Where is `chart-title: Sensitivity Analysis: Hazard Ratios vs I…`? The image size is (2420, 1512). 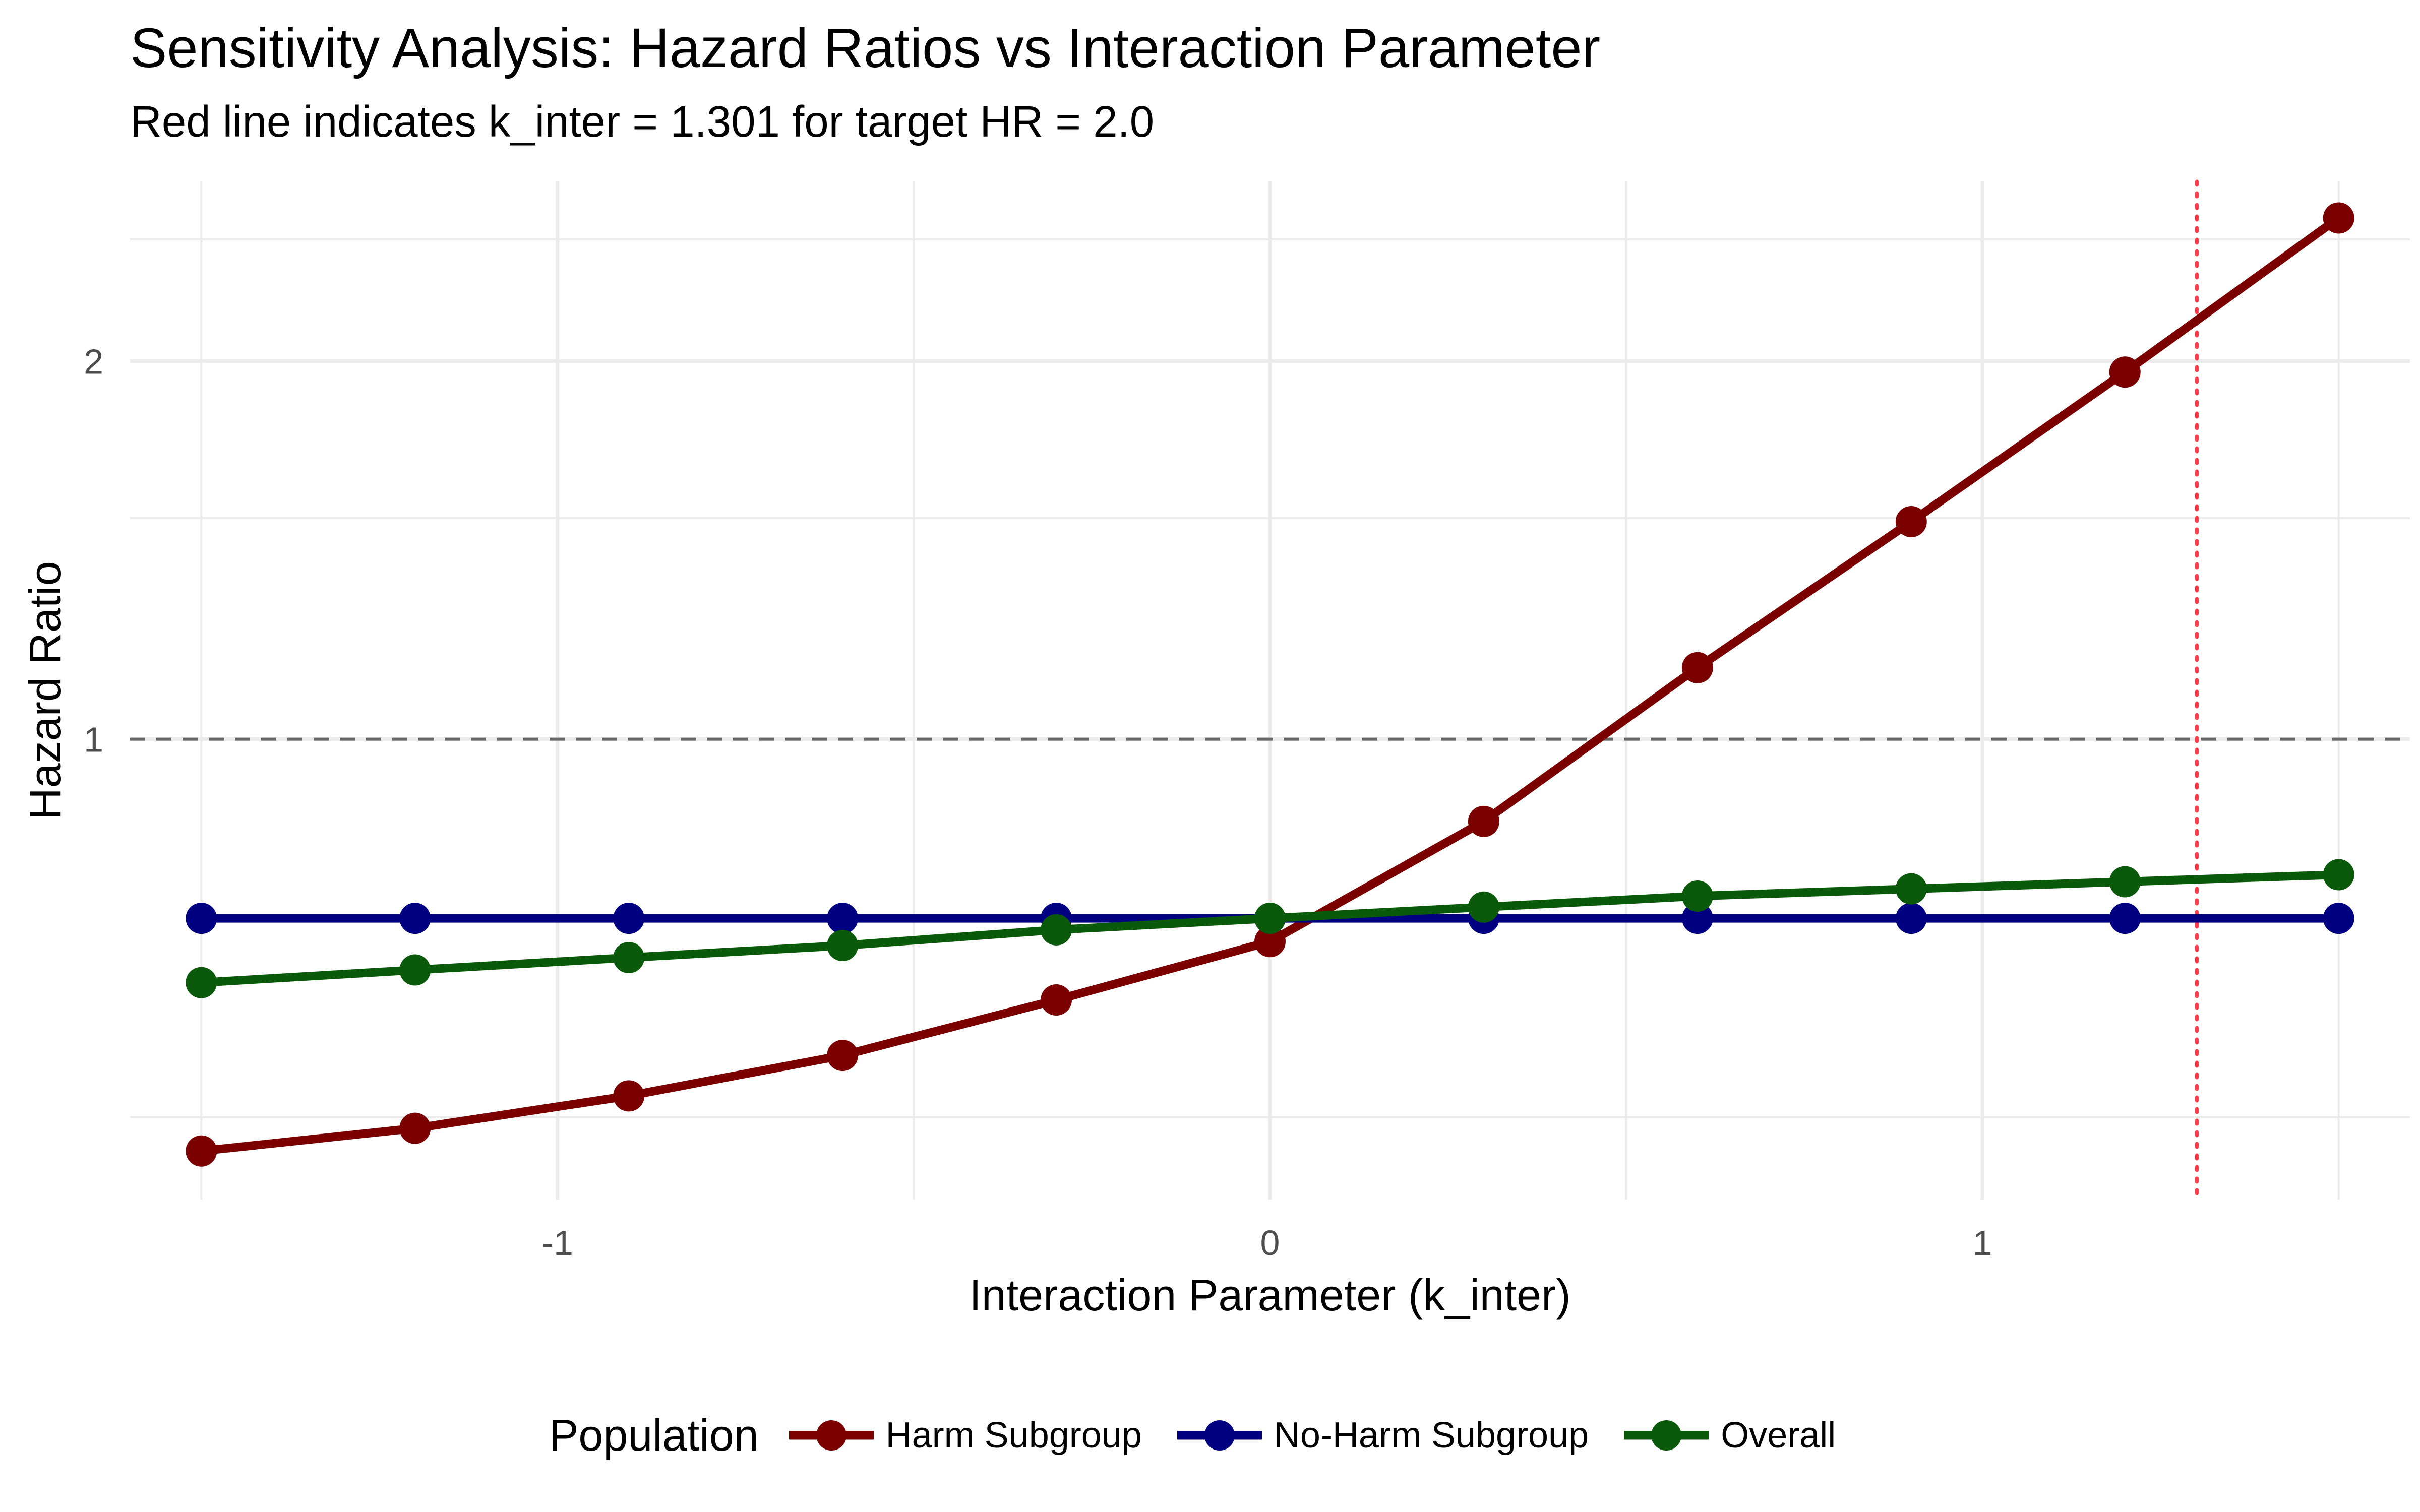 chart-title: Sensitivity Analysis: Hazard Ratios vs I… is located at coordinates (865, 48).